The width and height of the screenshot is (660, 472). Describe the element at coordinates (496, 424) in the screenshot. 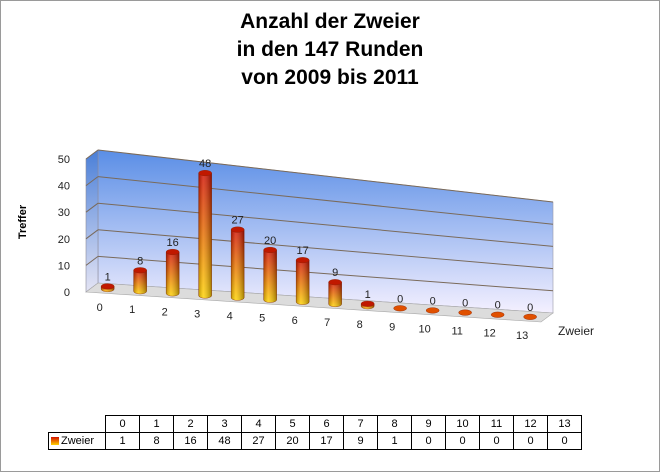

I see `table-header-cell: 11` at that location.